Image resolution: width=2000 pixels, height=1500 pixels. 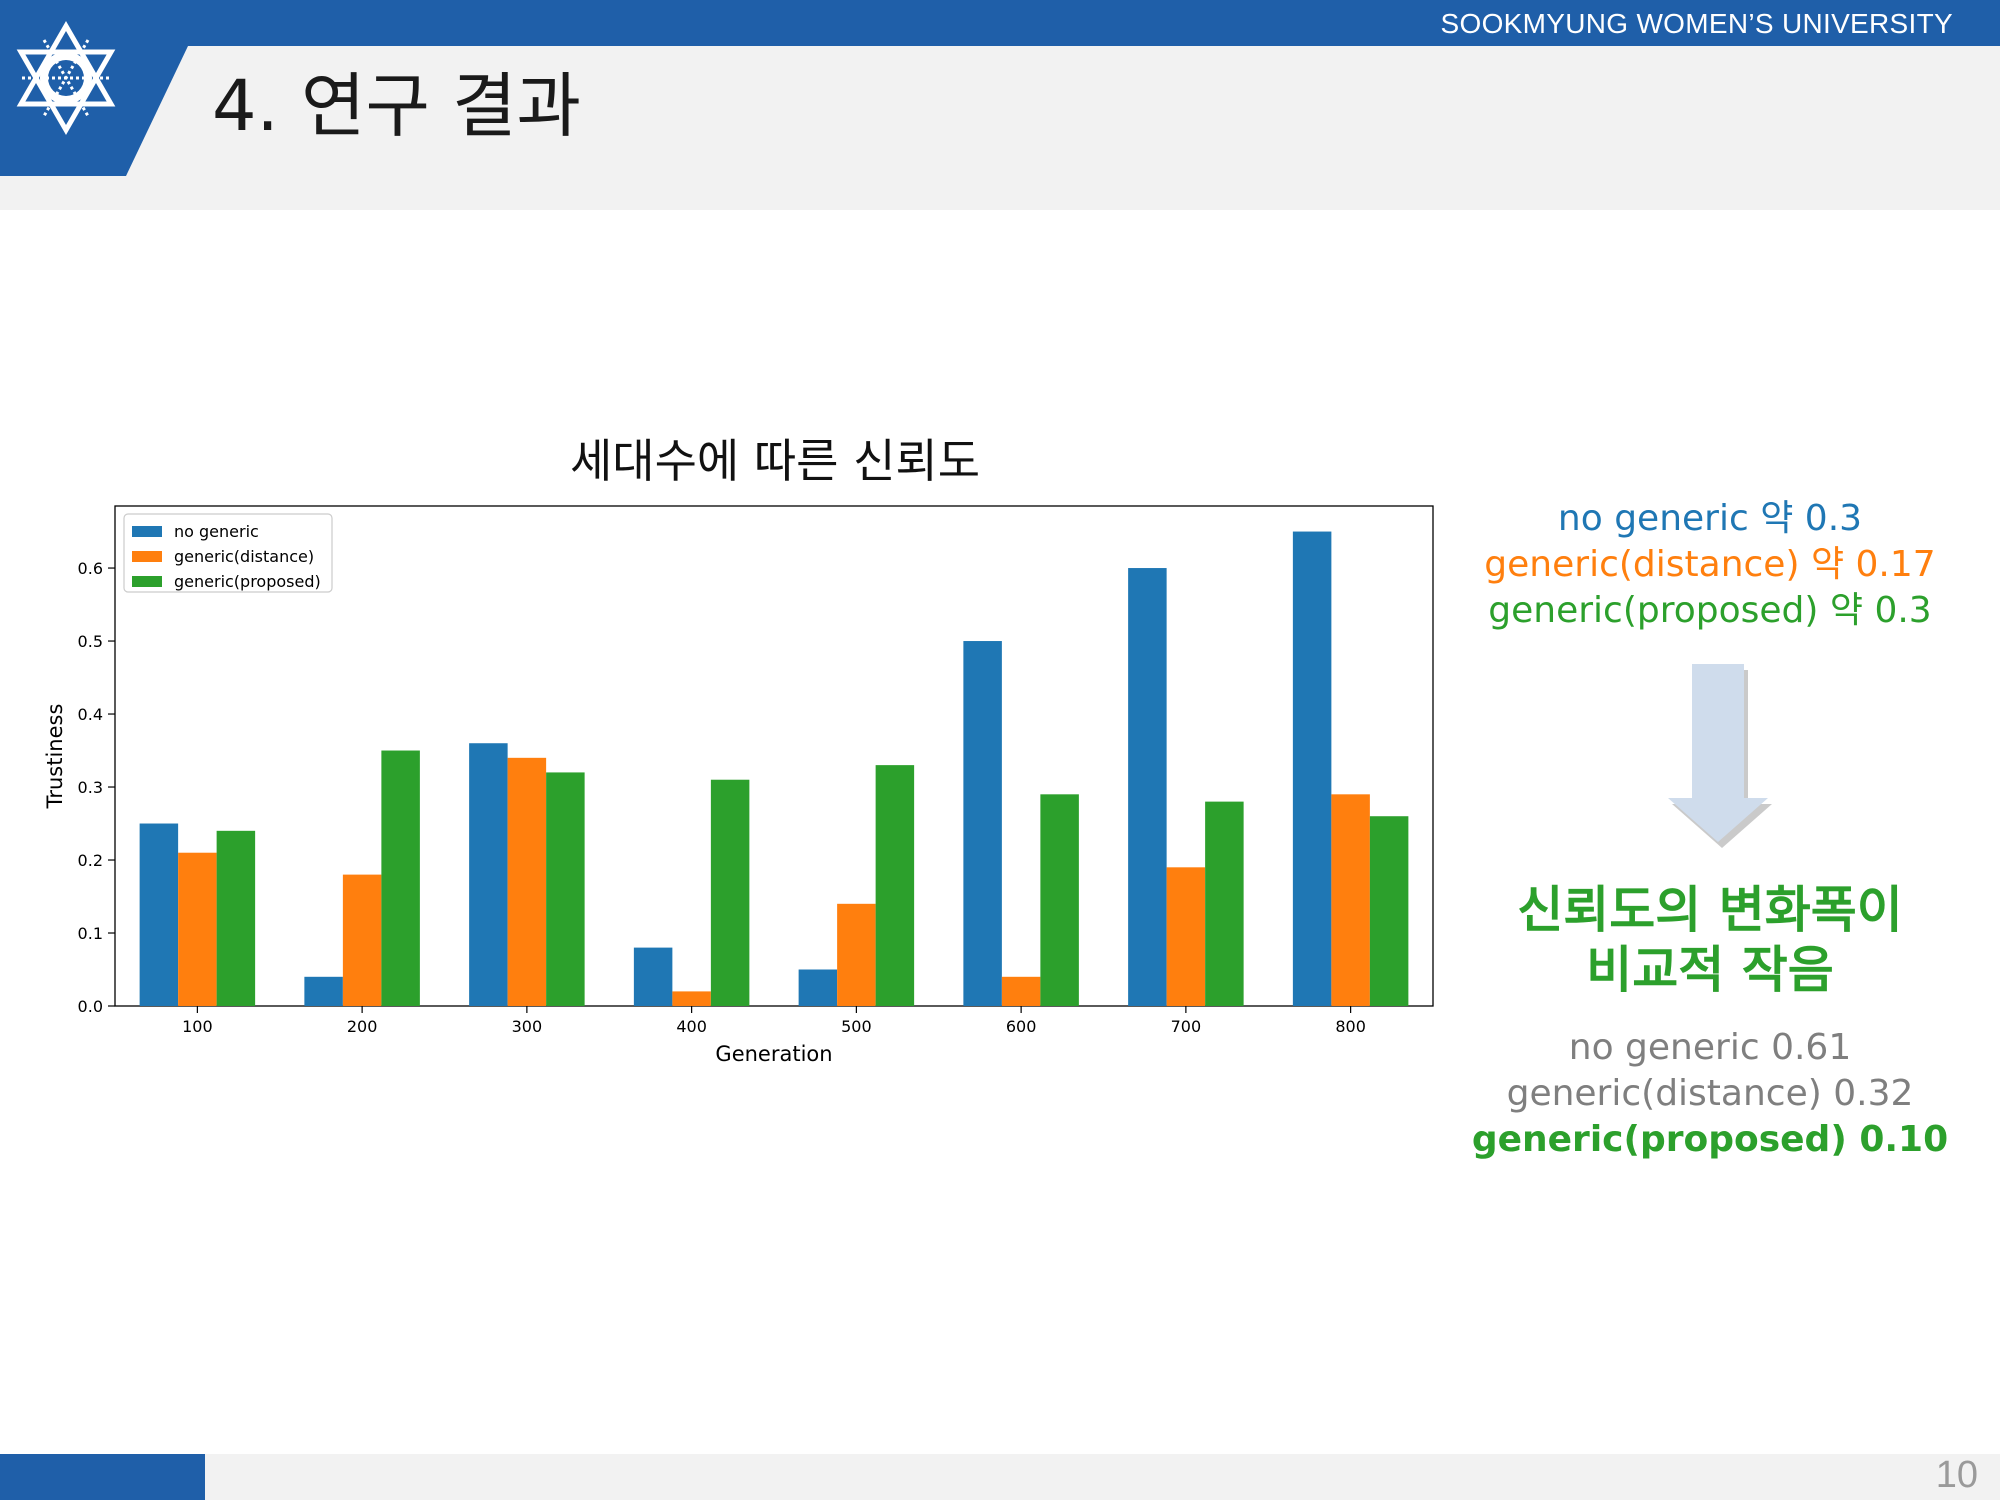 What do you see at coordinates (90, 787) in the screenshot?
I see `y-tick-label: 0.3` at bounding box center [90, 787].